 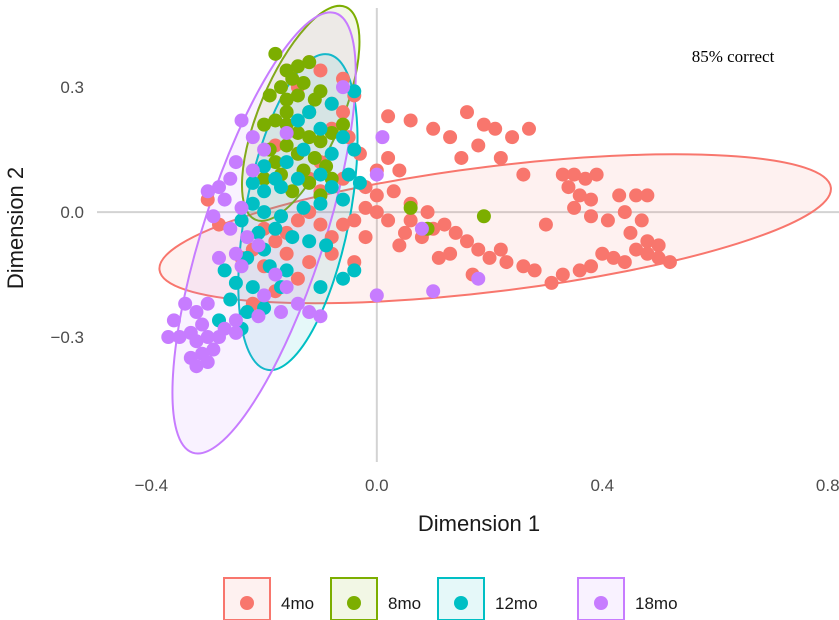 What do you see at coordinates (375, 598) in the screenshot?
I see `legend-item-8mo: 8mo` at bounding box center [375, 598].